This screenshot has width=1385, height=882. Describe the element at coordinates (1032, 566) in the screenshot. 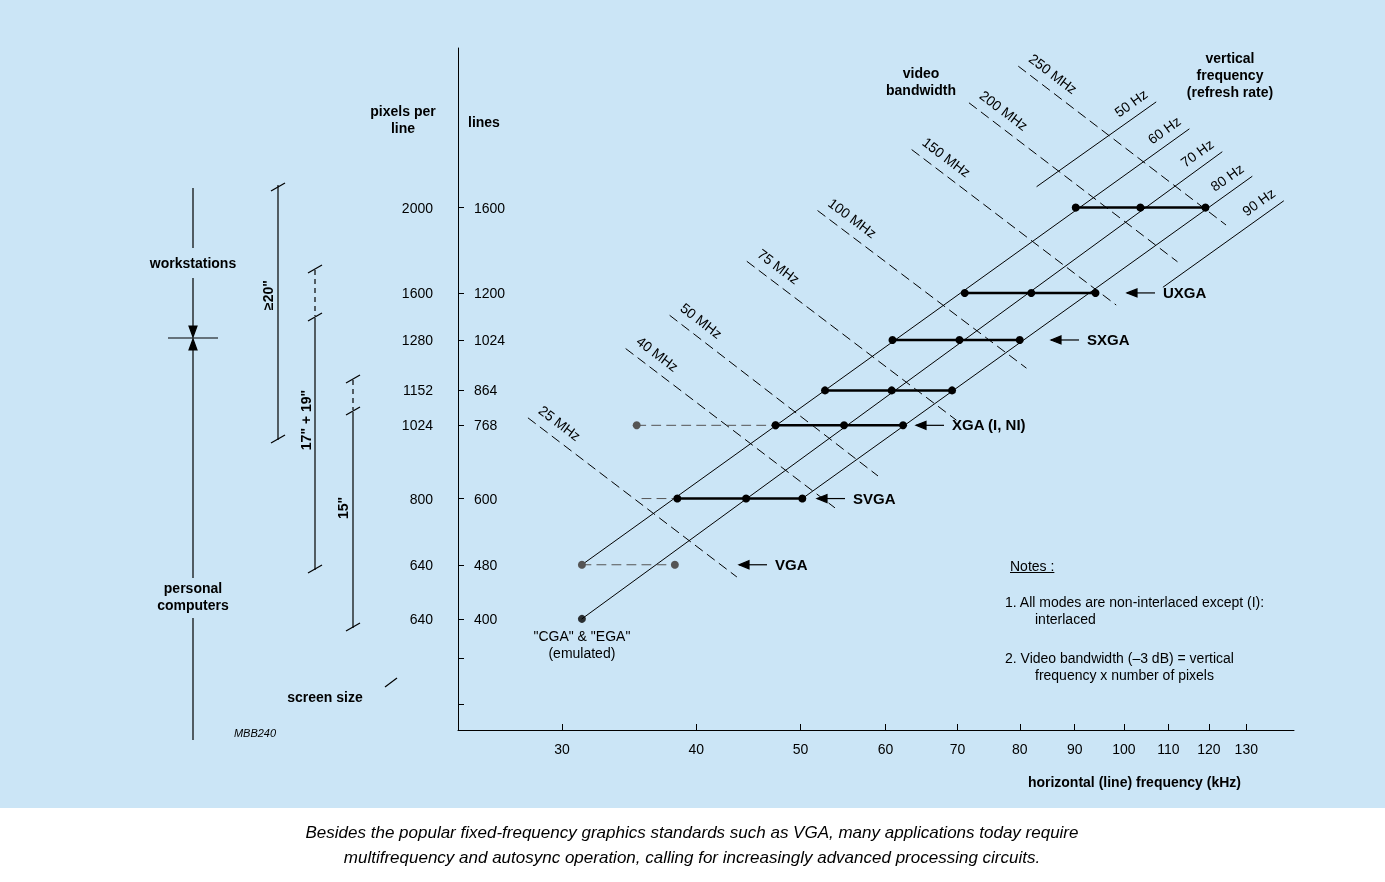

I see `annotation: Notes :` at that location.